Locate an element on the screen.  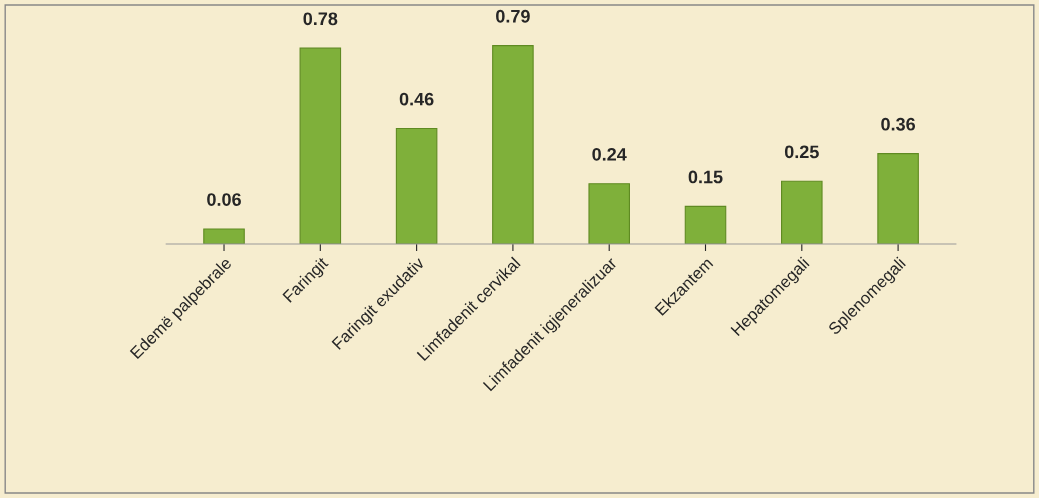
data-label: 0.79 is located at coordinates (513, 16).